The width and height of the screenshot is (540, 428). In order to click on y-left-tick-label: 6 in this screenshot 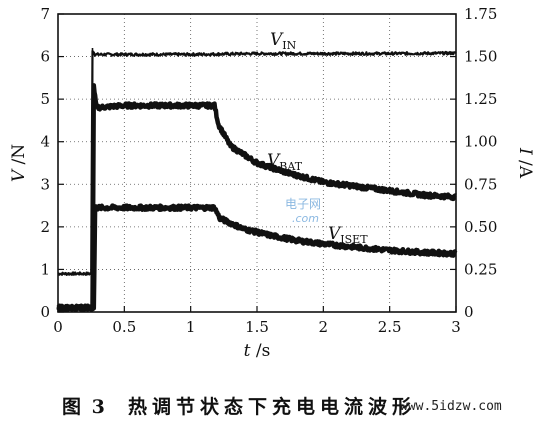, I will do `click(45, 57)`.